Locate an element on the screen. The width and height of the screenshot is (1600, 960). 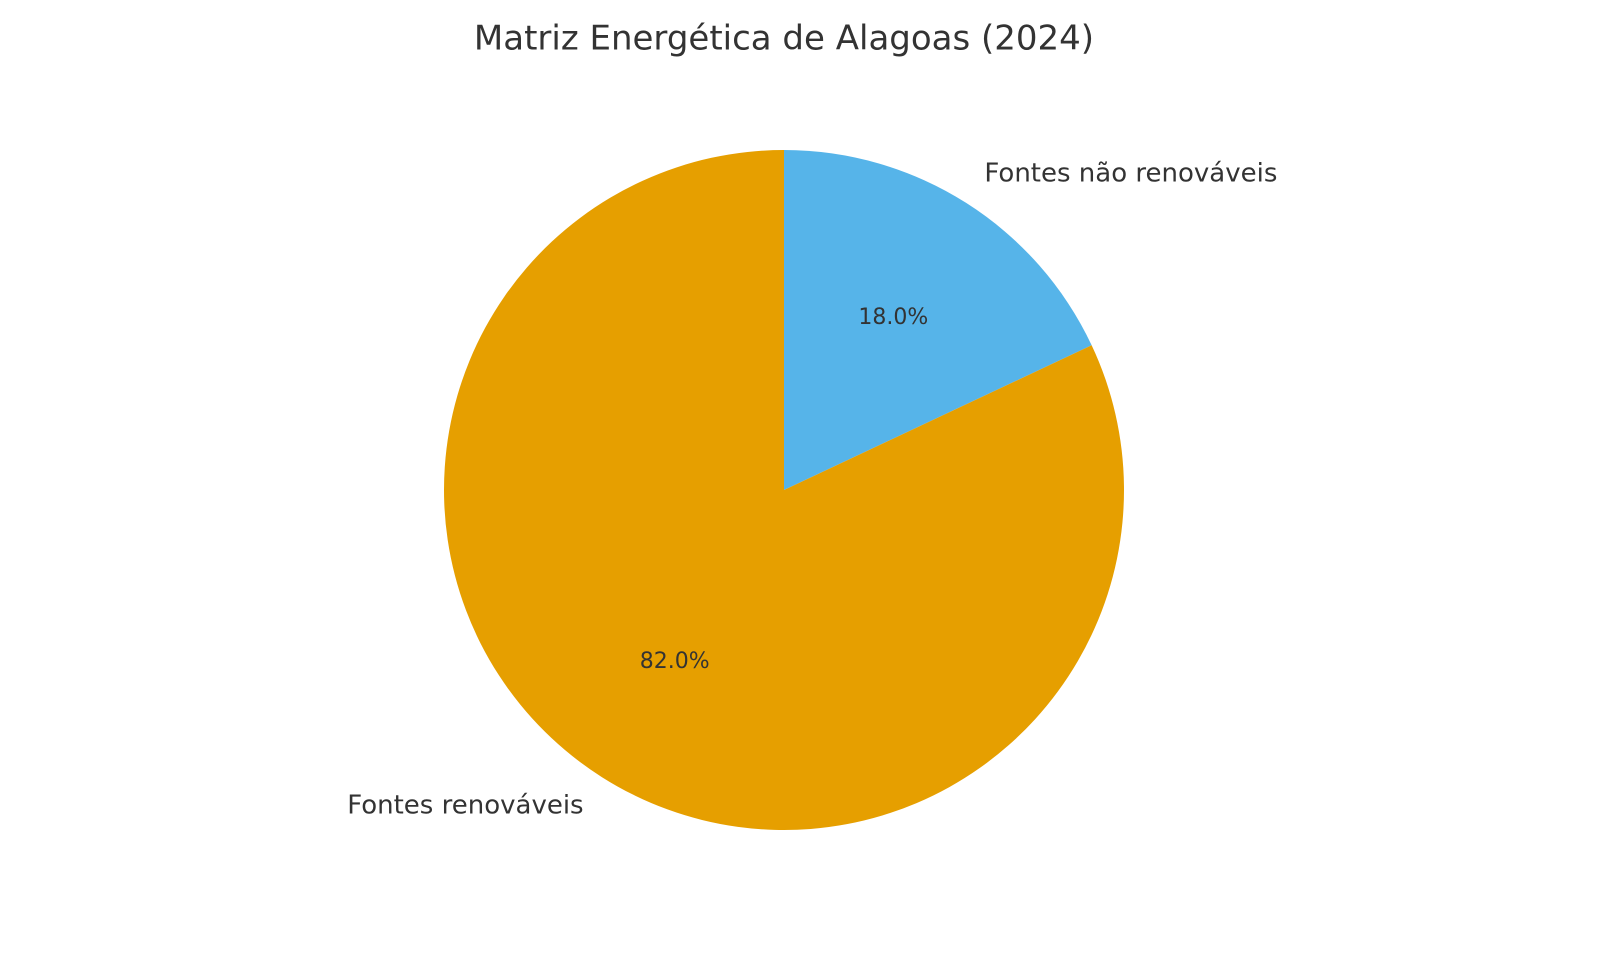
chart-title: Matriz Energética de Alagoas (2024) is located at coordinates (784, 39).